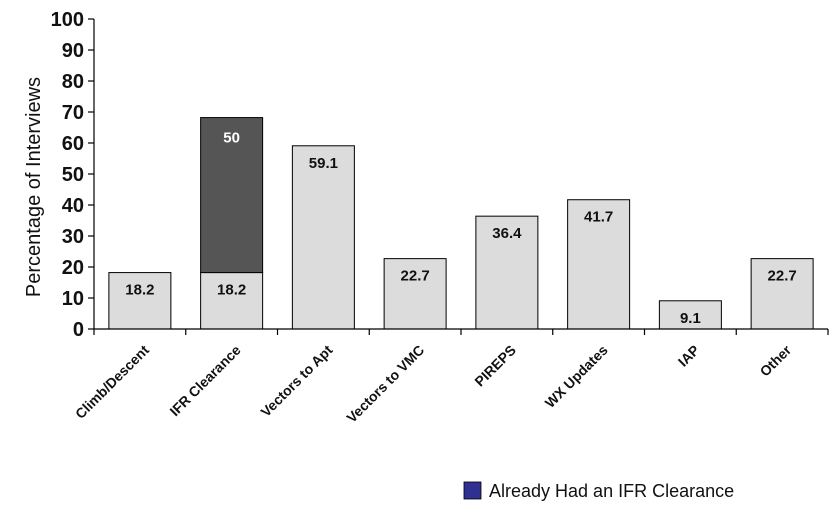  What do you see at coordinates (78, 330) in the screenshot?
I see `y-tick-label: 0` at bounding box center [78, 330].